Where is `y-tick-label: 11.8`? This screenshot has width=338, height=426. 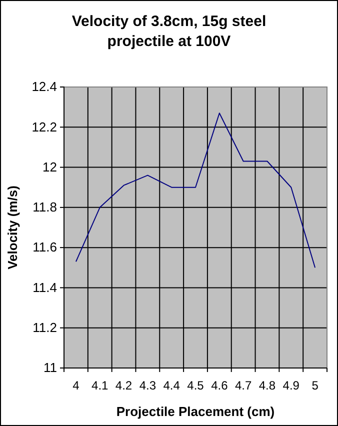
y-tick-label: 11.8 is located at coordinates (44, 207).